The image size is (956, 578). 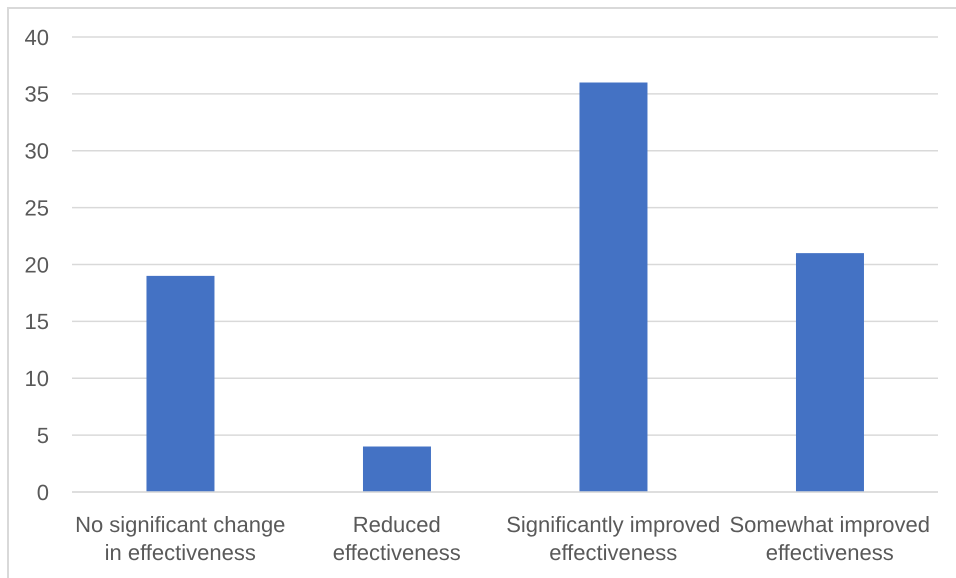 What do you see at coordinates (36, 207) in the screenshot?
I see `y-tick-label: 25` at bounding box center [36, 207].